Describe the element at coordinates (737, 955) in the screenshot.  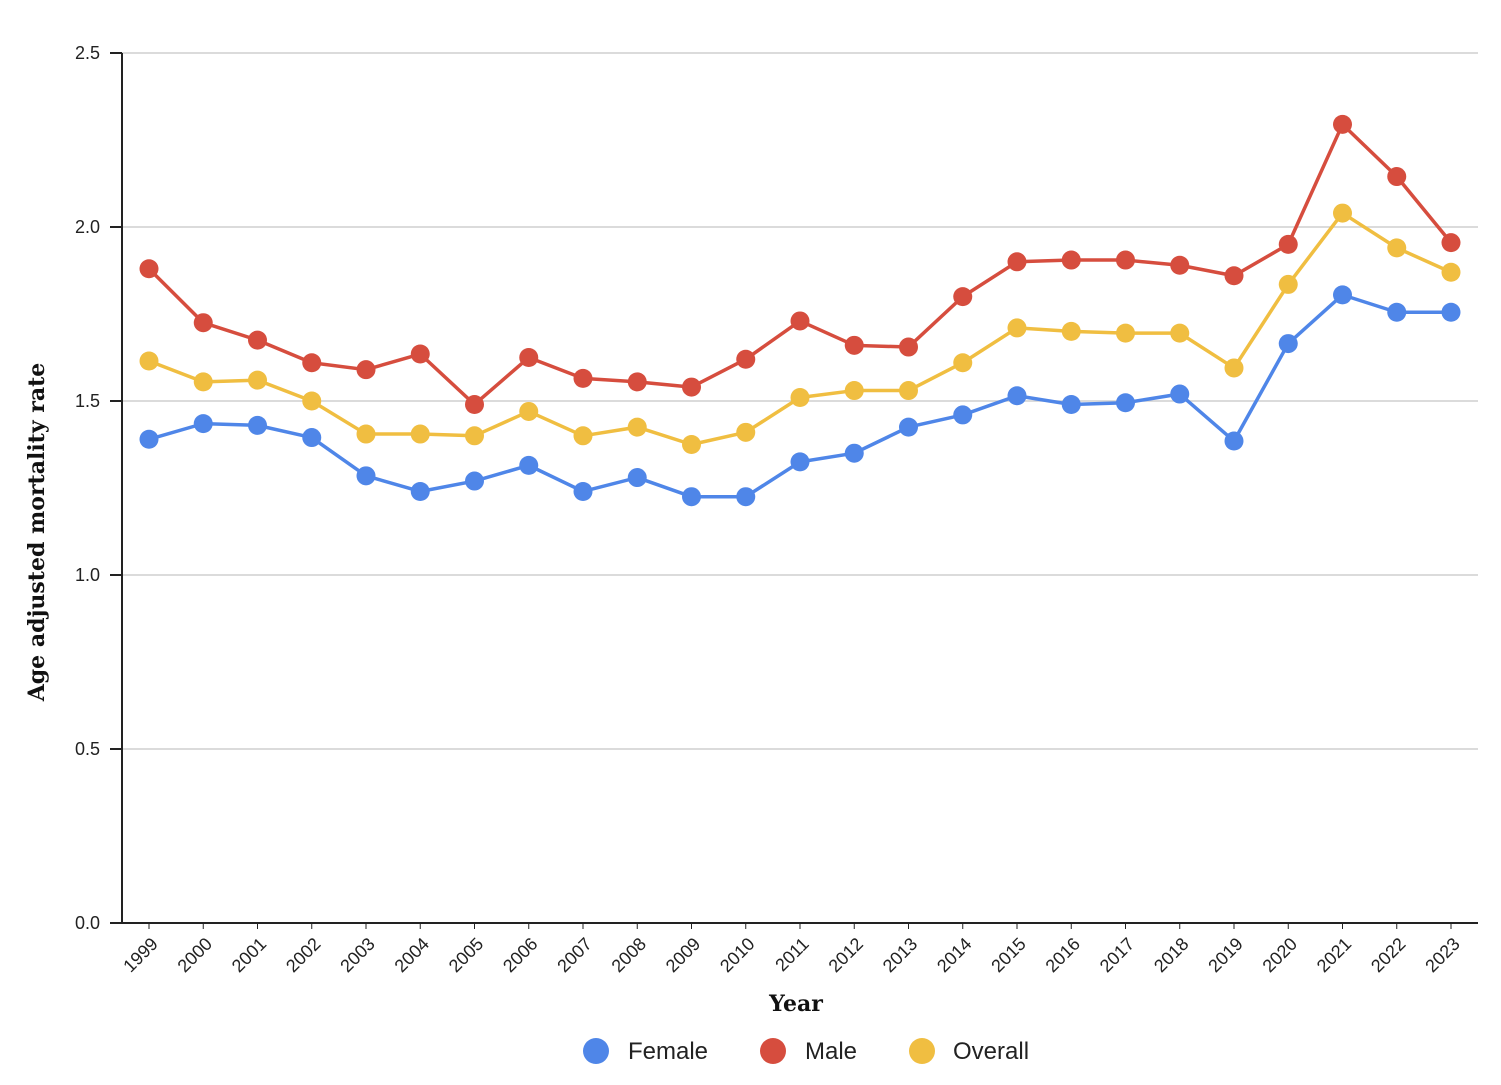
I see `x-tick-label: 2010` at that location.